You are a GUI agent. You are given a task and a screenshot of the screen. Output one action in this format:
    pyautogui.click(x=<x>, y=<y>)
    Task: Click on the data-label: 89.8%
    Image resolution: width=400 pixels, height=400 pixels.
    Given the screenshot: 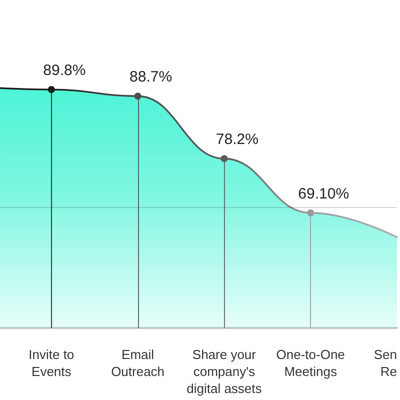 What is the action you would take?
    pyautogui.click(x=64, y=71)
    